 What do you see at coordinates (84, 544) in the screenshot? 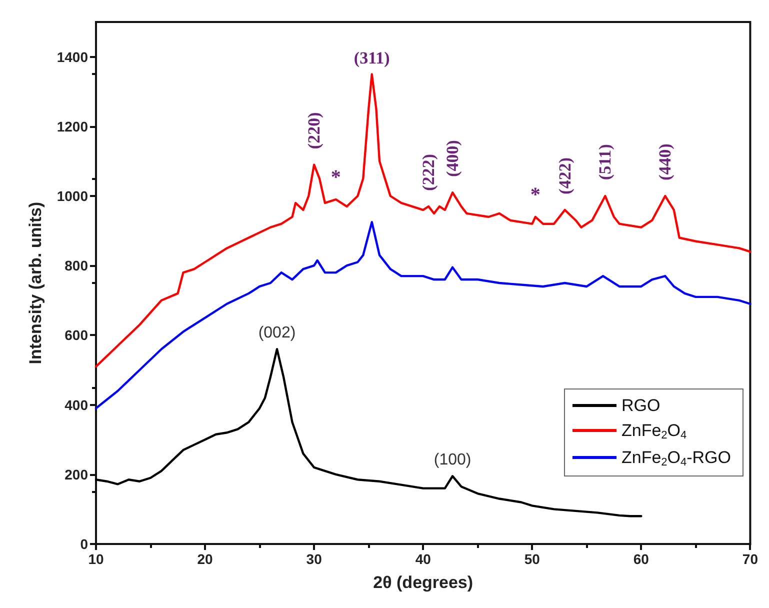
I see `y-tick-label: 0` at bounding box center [84, 544].